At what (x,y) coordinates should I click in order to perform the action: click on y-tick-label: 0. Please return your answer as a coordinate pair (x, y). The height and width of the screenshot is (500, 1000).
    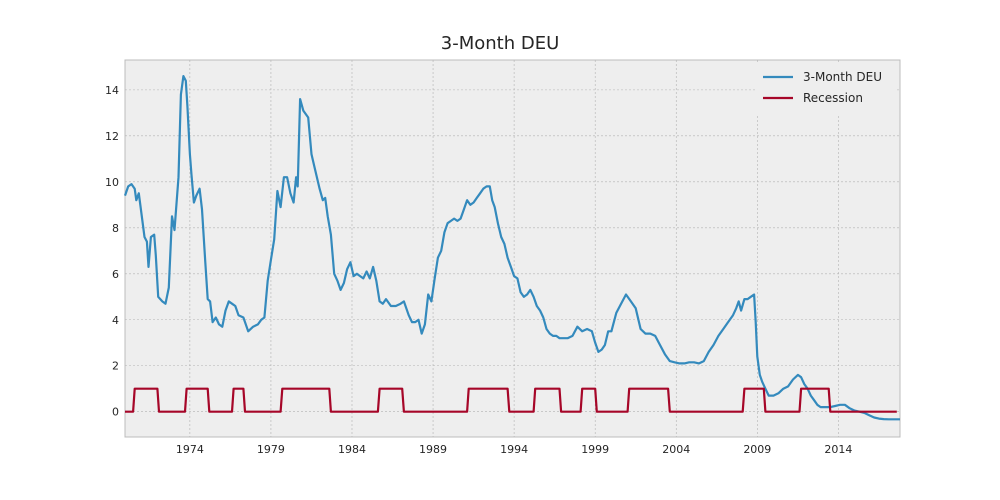
    Looking at the image, I should click on (115, 412).